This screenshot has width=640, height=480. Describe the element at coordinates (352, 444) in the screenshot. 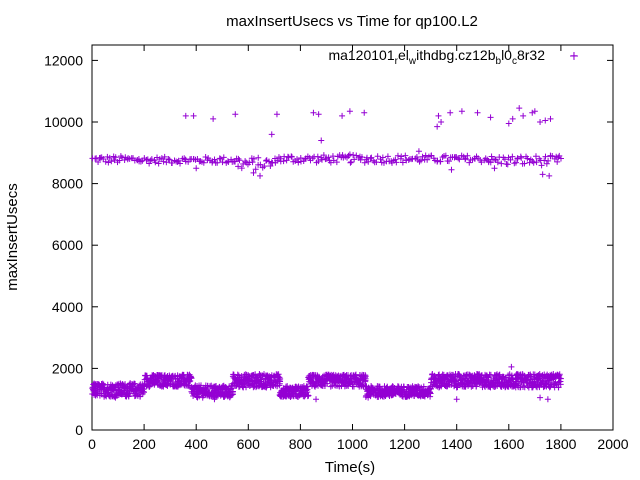

I see `x-tick-label: 1000` at that location.